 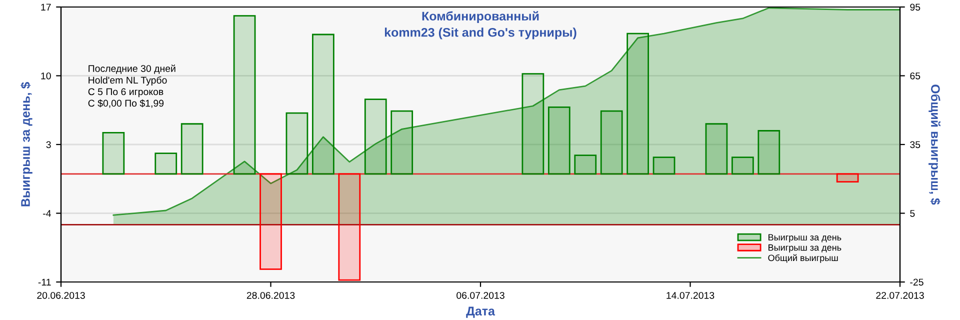 What do you see at coordinates (690, 295) in the screenshot?
I see `x-tick-label: 14.07.2013` at bounding box center [690, 295].